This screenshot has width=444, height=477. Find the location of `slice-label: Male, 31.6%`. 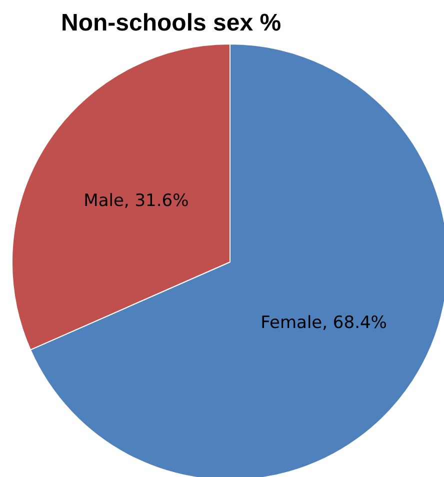

slice-label: Male, 31.6% is located at coordinates (136, 200).